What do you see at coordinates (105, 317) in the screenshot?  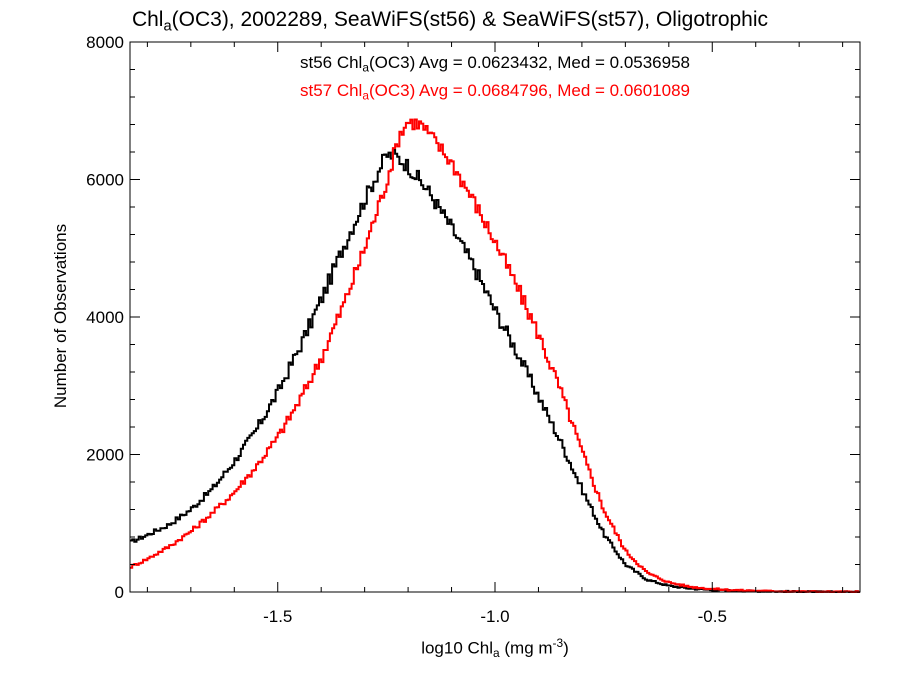 I see `y-tick-label: 4000` at bounding box center [105, 317].